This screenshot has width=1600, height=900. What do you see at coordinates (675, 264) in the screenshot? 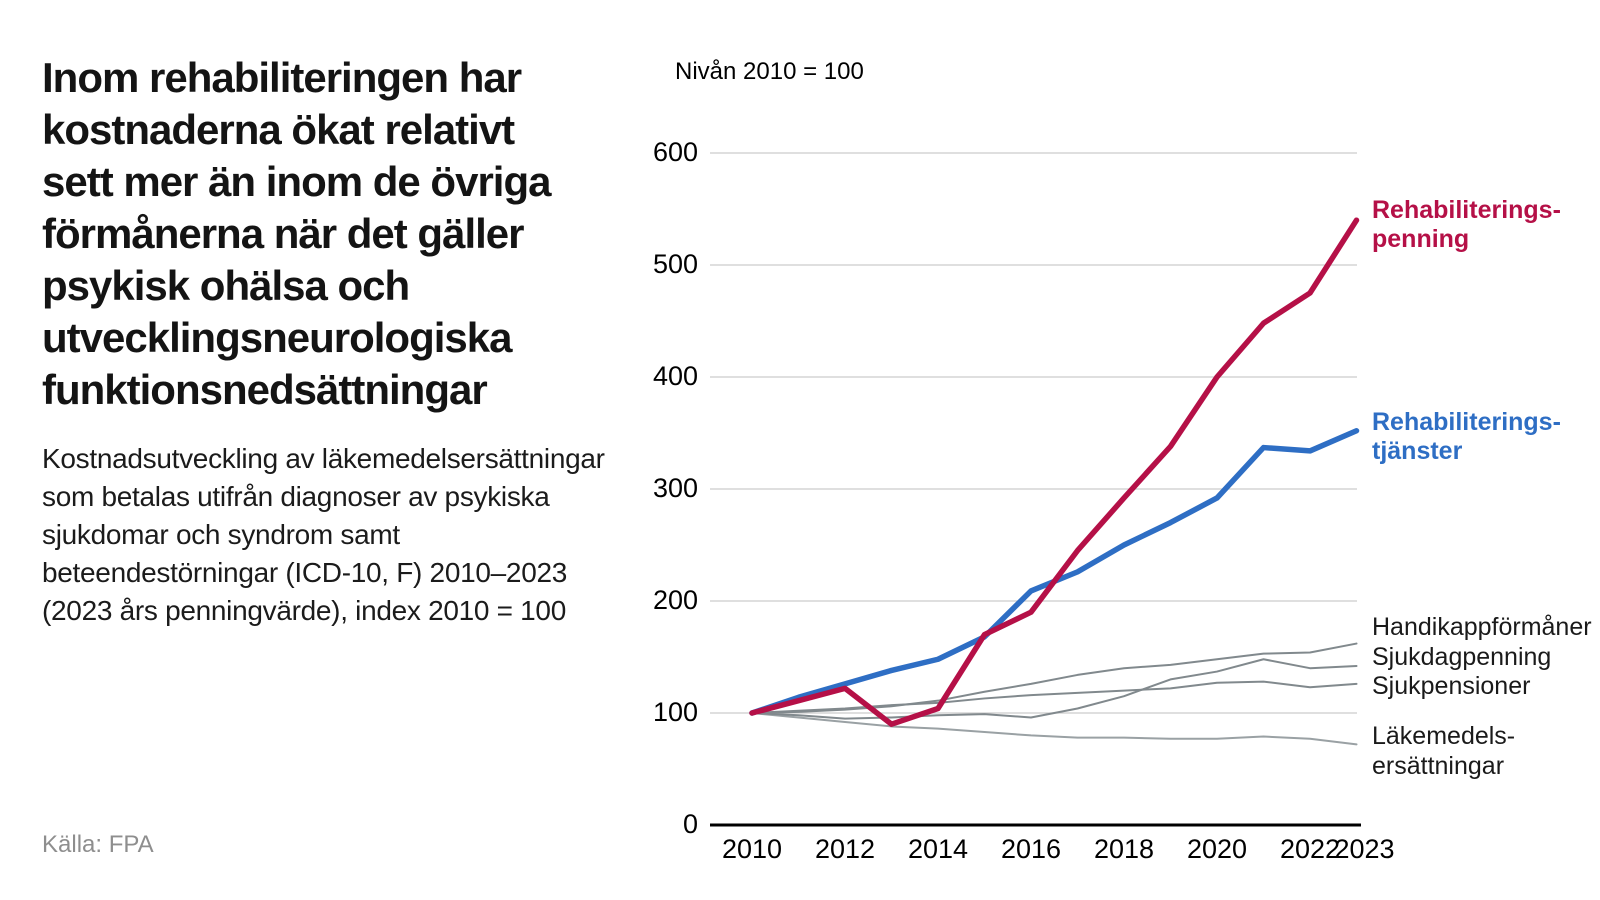
I see `y-axis-tick-500: 500` at bounding box center [675, 264].